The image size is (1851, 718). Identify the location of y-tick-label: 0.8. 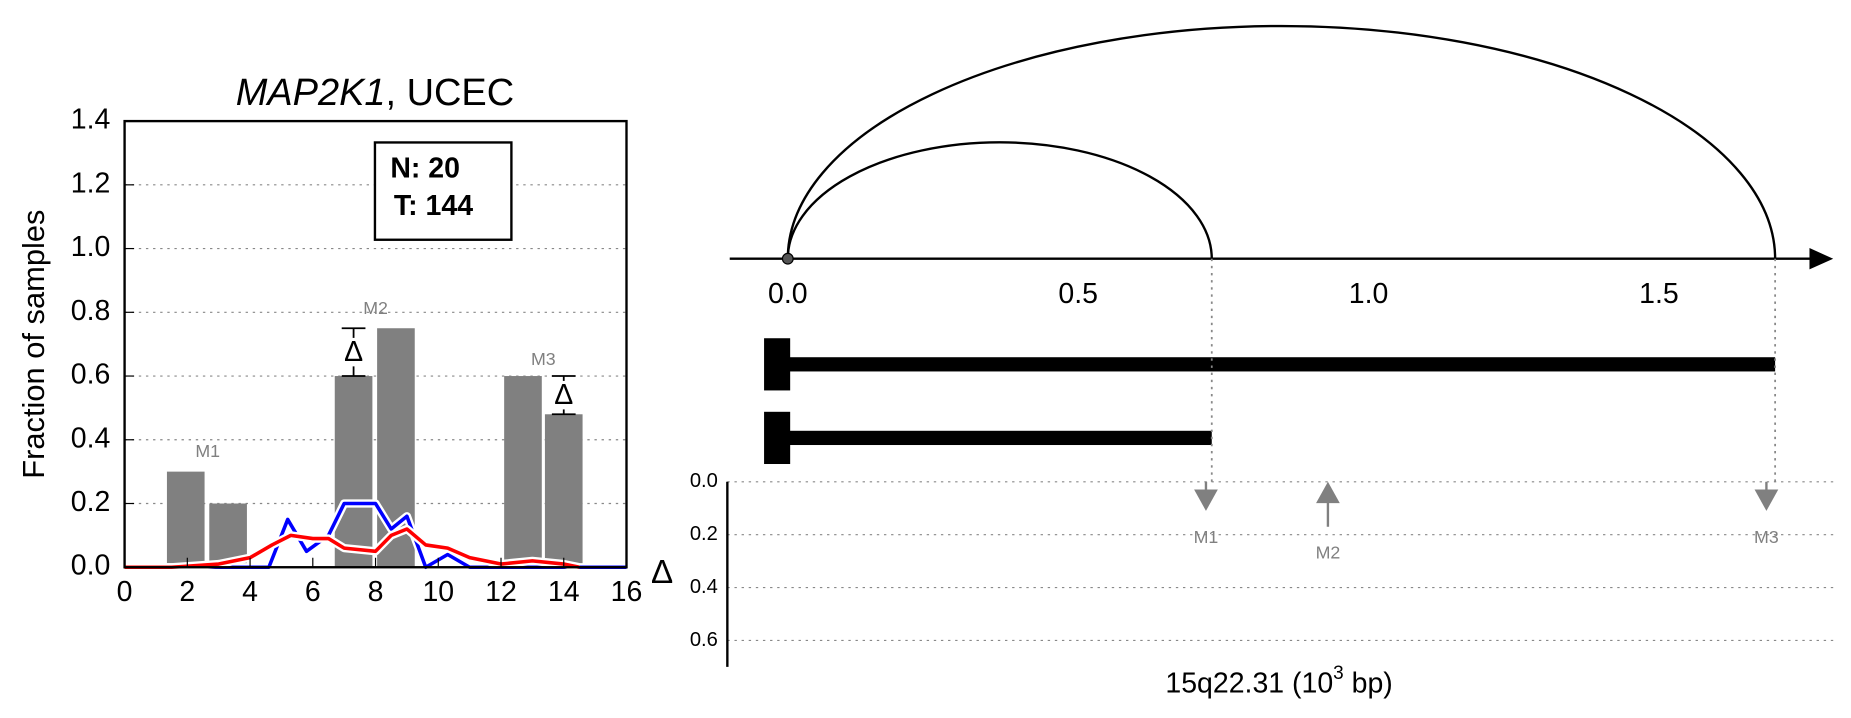
(91, 311).